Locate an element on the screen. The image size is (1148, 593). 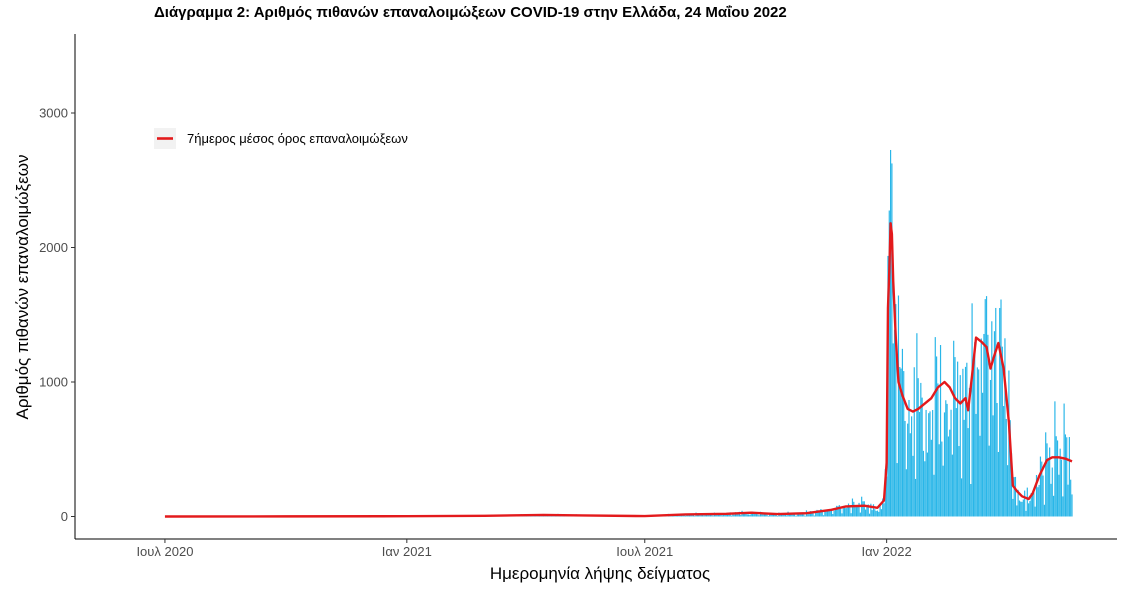
x-axis-ticks: Ιουλ 2020 Ιαν 2021 Ιουλ 2021 Ιαν 2022 is located at coordinates (524, 549).